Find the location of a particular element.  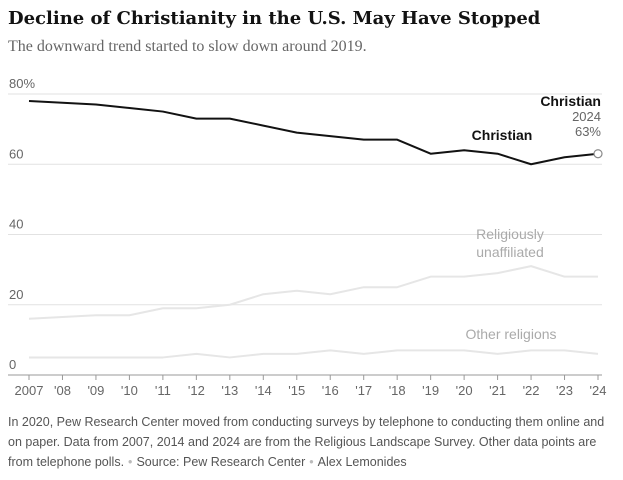

x-tick-label: '18 is located at coordinates (397, 390).